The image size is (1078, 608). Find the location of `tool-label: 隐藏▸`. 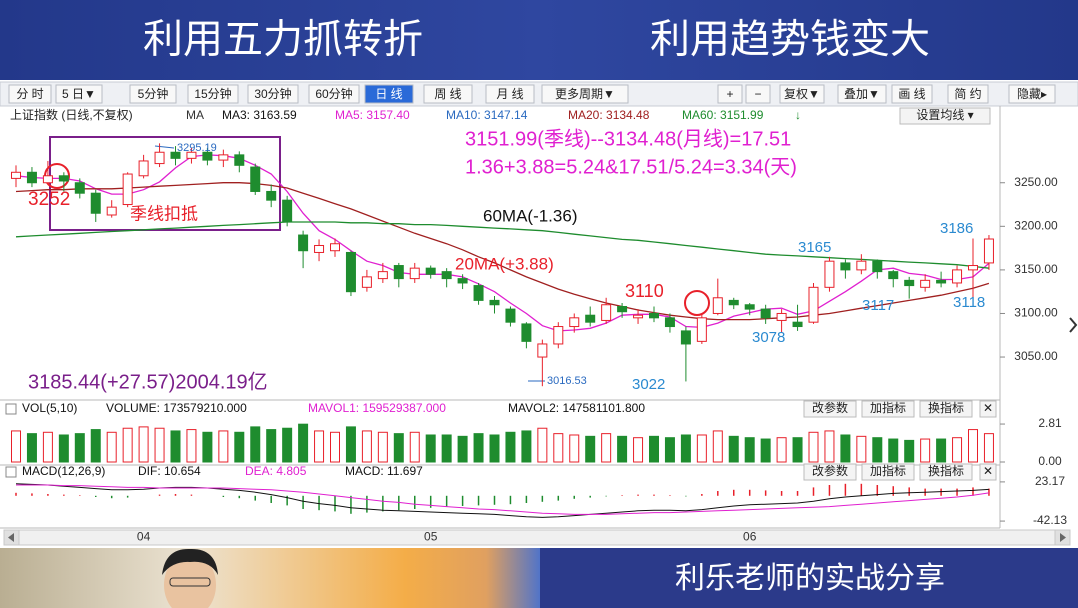

tool-label: 隐藏▸ is located at coordinates (1032, 94).